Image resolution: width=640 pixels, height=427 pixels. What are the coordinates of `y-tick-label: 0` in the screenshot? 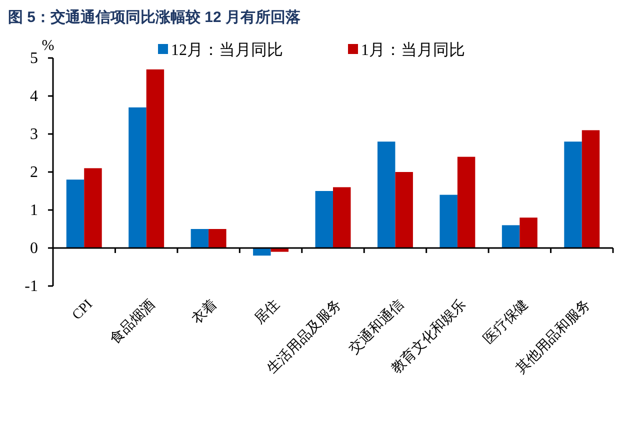 It's located at (34, 249).